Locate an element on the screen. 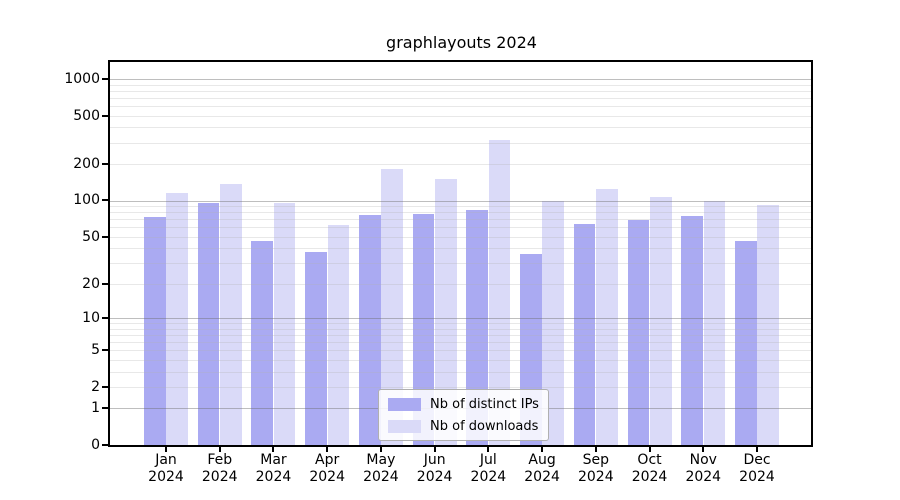 The width and height of the screenshot is (900, 500). x-tick-label-oct: Oct 2024 is located at coordinates (649, 468).